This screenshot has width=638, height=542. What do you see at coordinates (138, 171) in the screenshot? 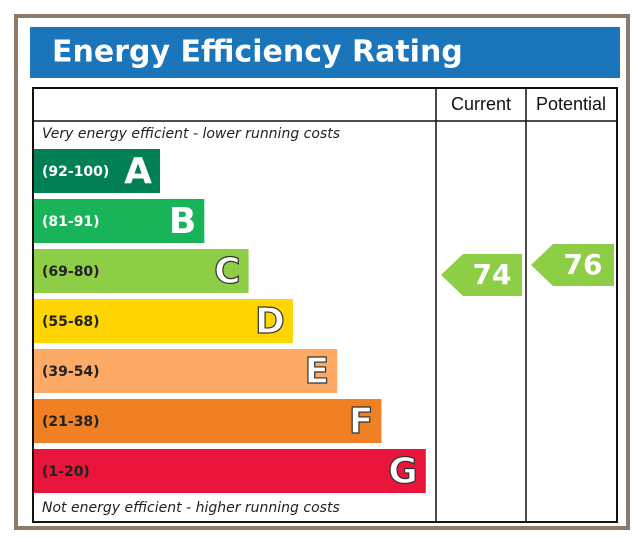
I see `band-letter: A` at bounding box center [138, 171].